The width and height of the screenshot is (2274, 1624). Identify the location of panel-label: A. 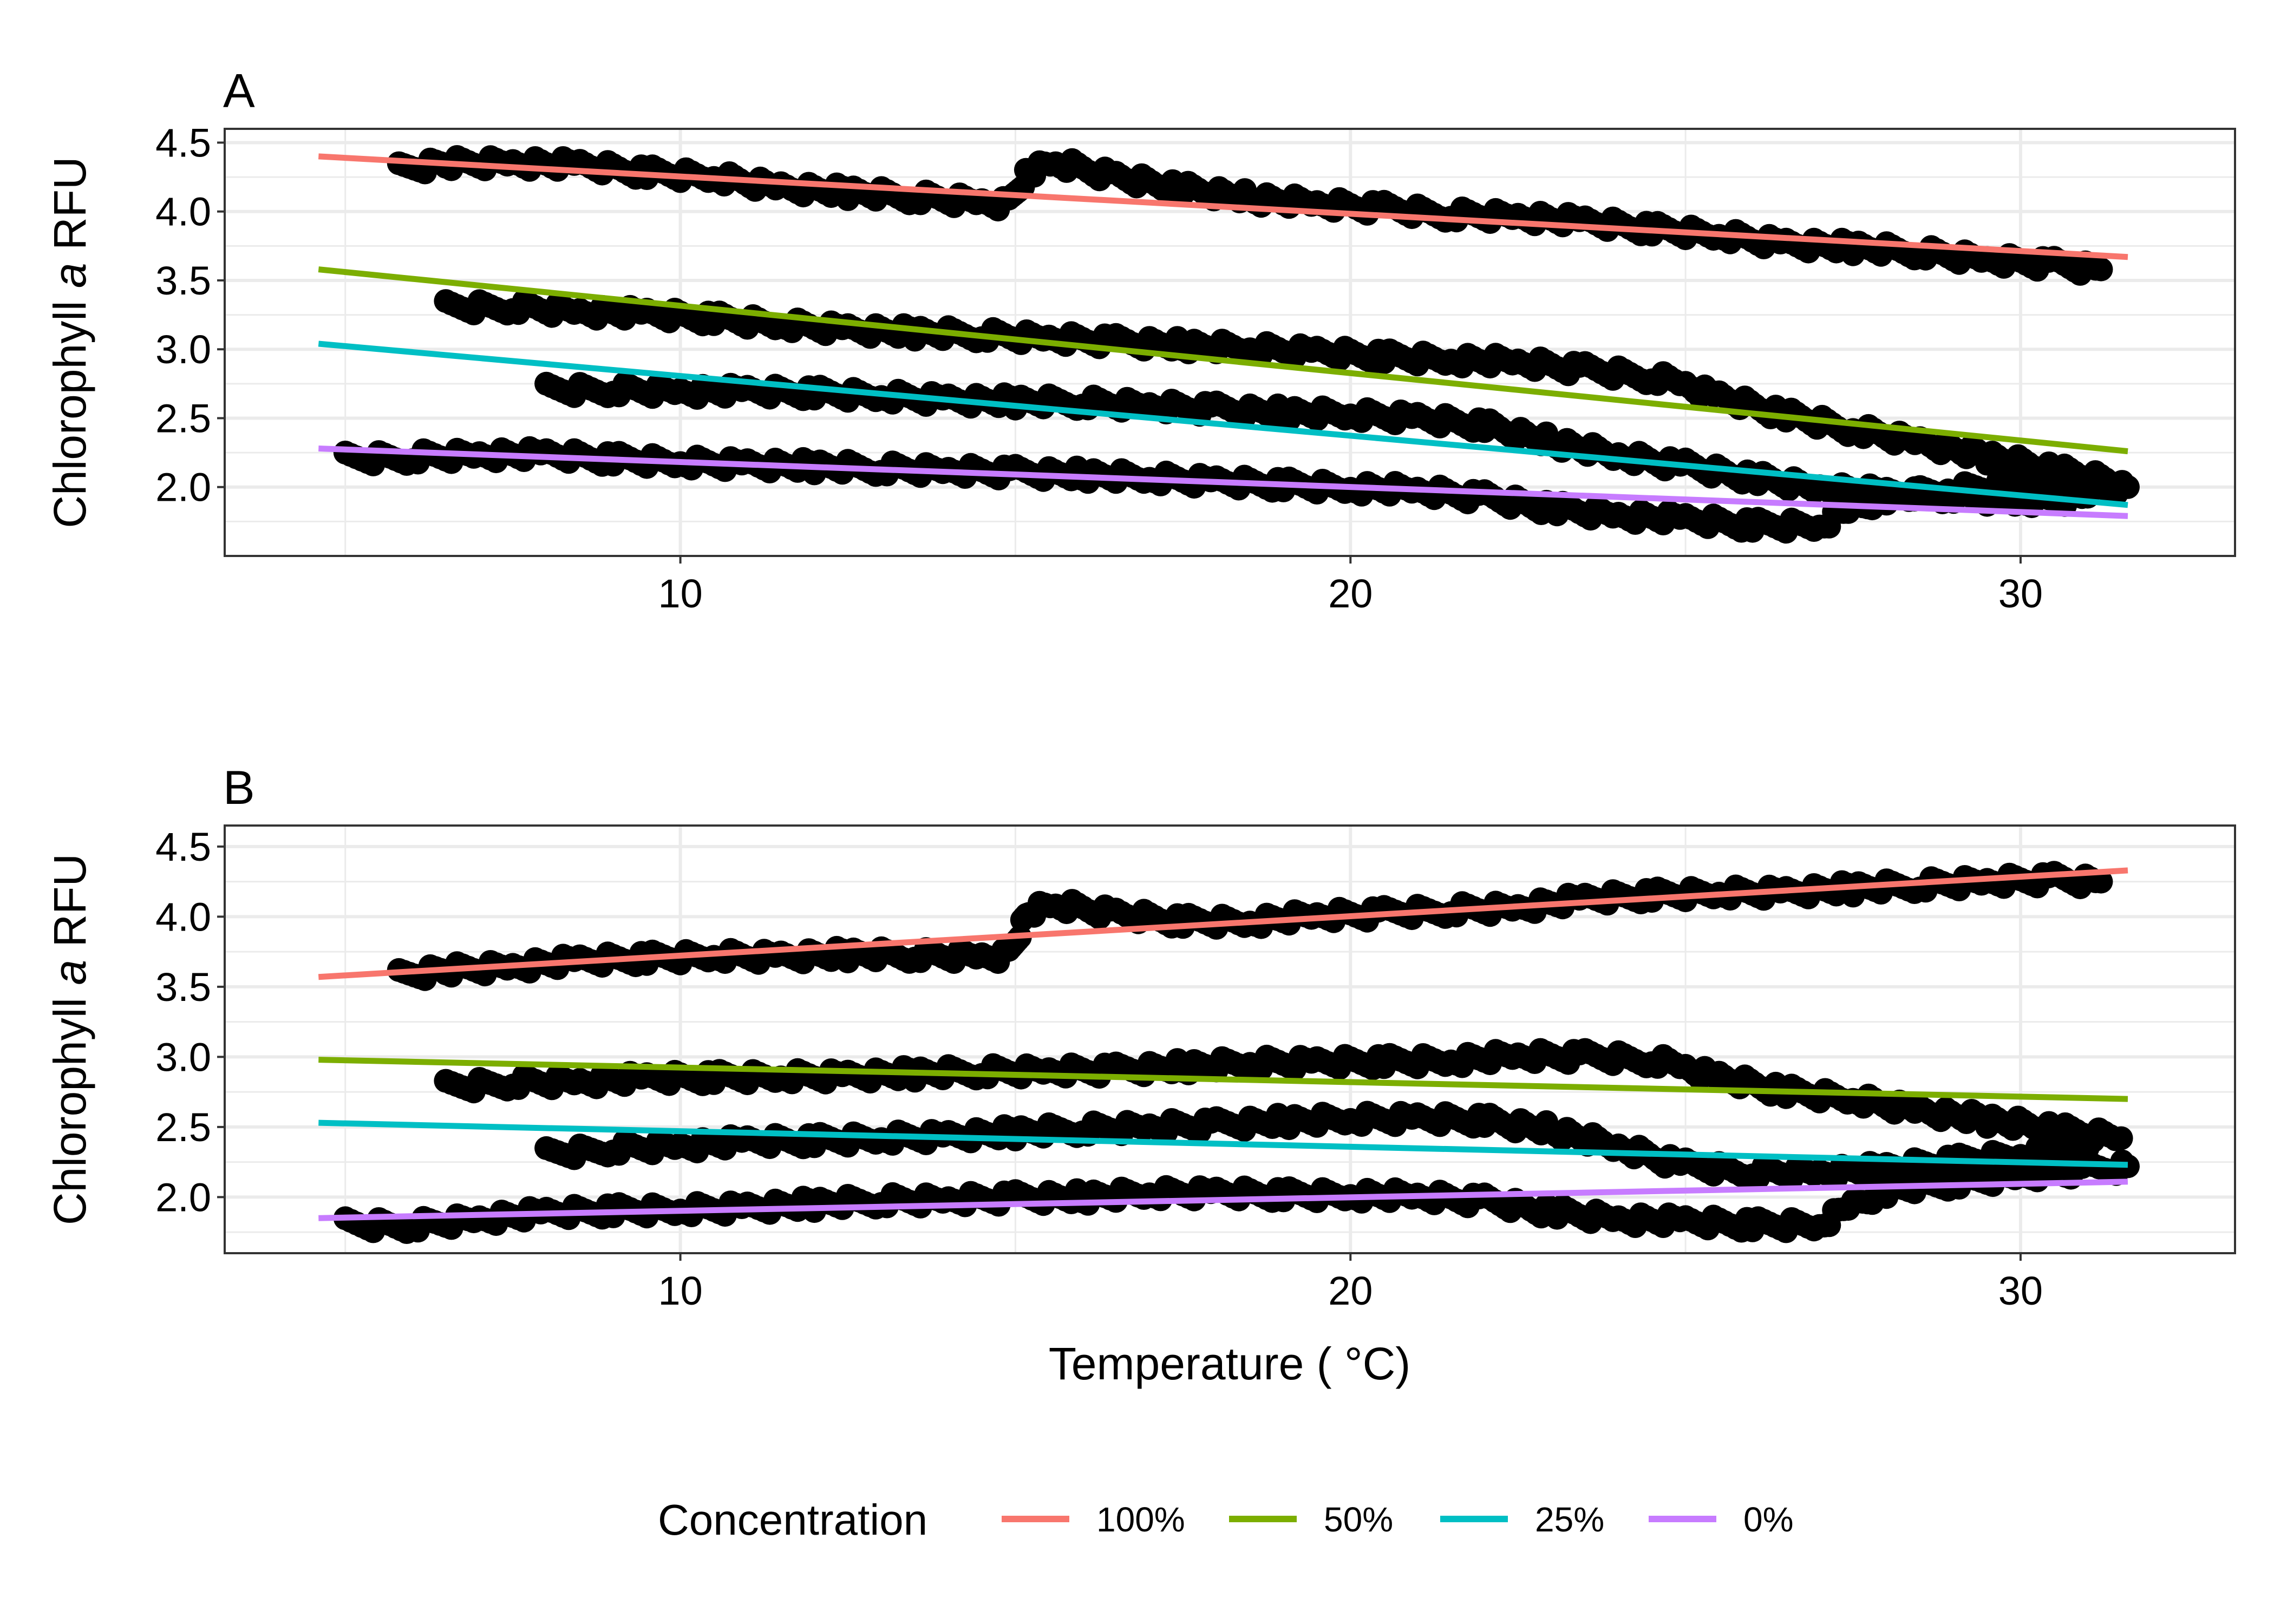
(239, 90).